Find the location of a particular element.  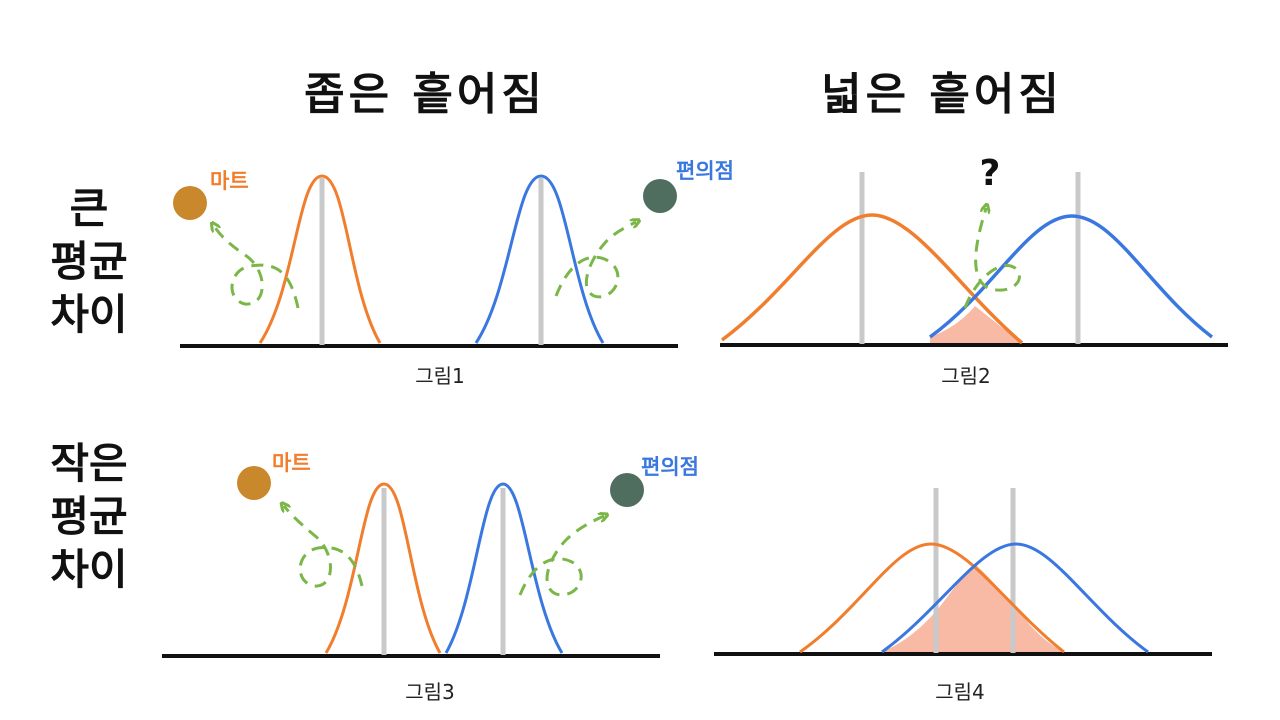

panel1-convenience-label: 편의점 is located at coordinates (705, 171).